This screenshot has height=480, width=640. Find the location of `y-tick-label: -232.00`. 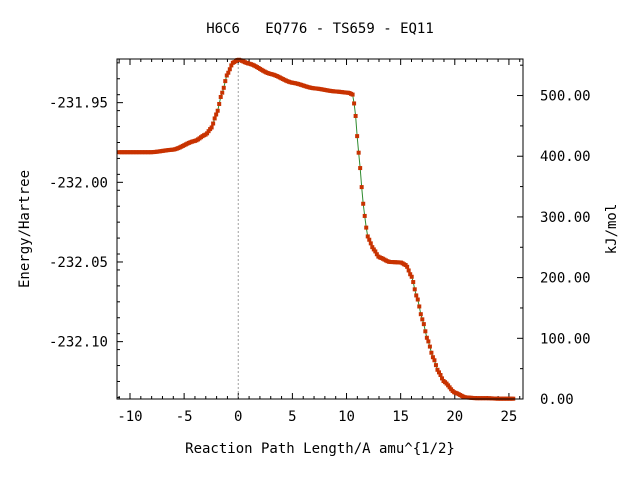

y-tick-label: -232.00 is located at coordinates (78, 183).